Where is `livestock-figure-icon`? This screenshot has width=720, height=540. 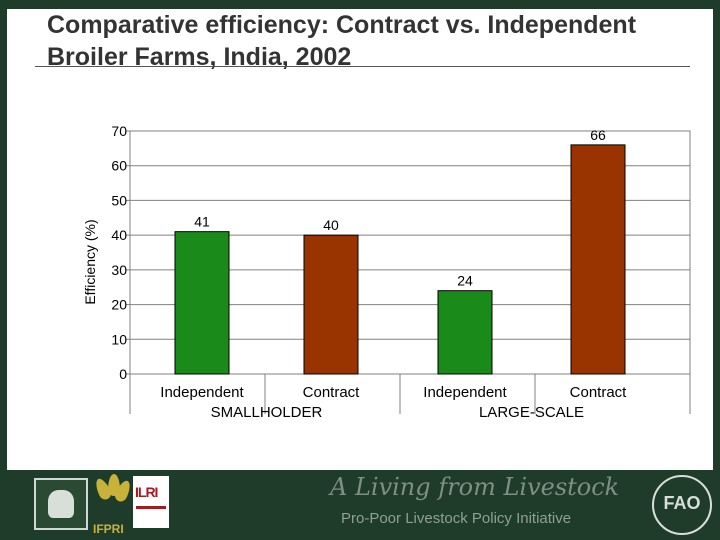 livestock-figure-icon is located at coordinates (61, 504).